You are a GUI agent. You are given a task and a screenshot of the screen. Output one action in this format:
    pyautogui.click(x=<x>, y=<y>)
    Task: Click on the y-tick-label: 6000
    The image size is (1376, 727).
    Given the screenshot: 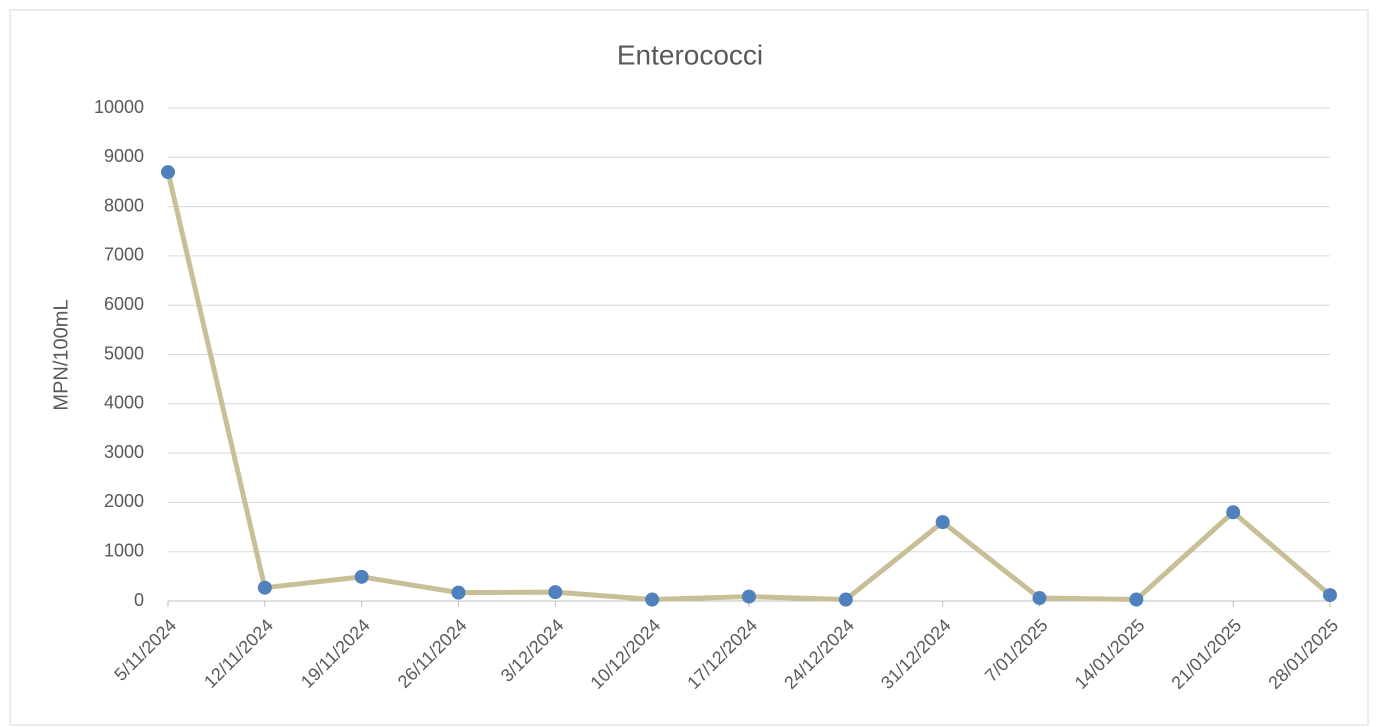 What is the action you would take?
    pyautogui.click(x=124, y=304)
    